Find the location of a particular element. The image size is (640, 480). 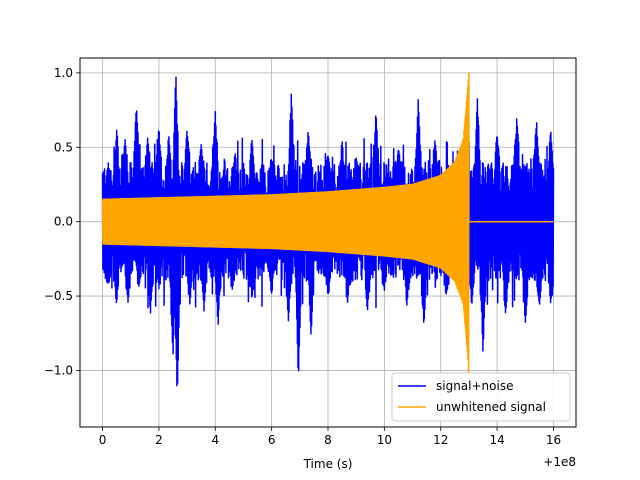

x-tick-label: 12 is located at coordinates (440, 440).